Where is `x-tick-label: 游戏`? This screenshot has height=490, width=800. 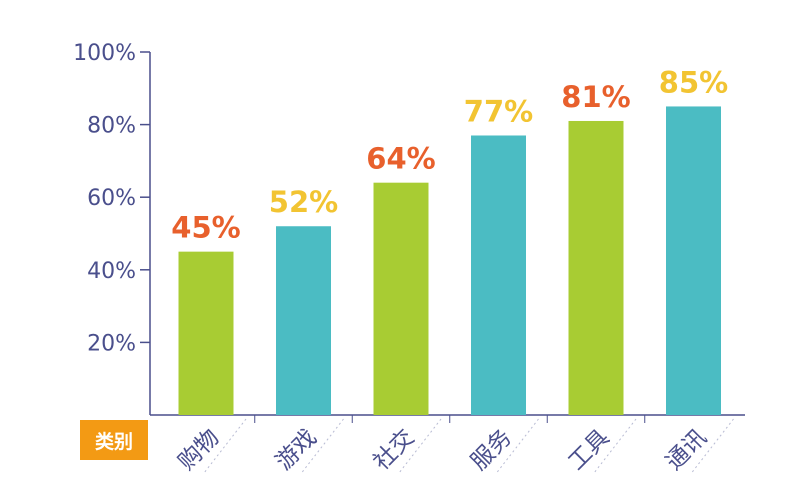 x-tick-label: 游戏 is located at coordinates (296, 450).